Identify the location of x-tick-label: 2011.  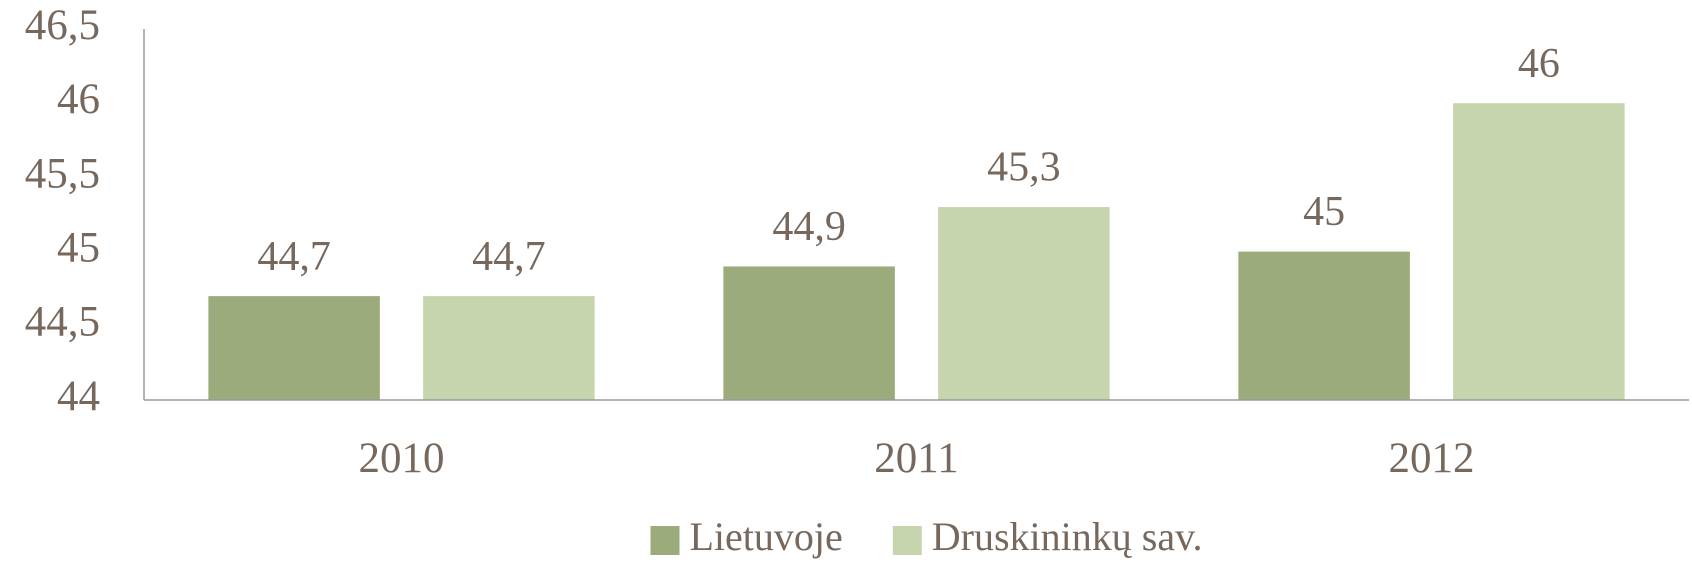
(916, 458).